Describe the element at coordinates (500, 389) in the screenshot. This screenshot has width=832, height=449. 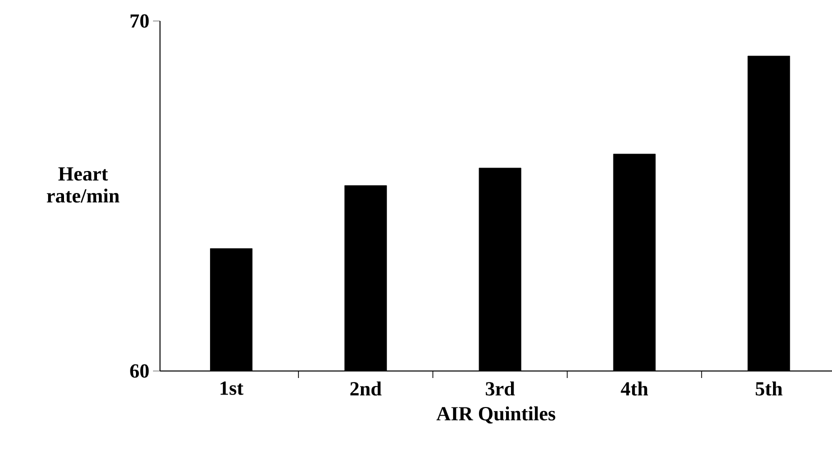
I see `x-tick-label: 3rd` at that location.